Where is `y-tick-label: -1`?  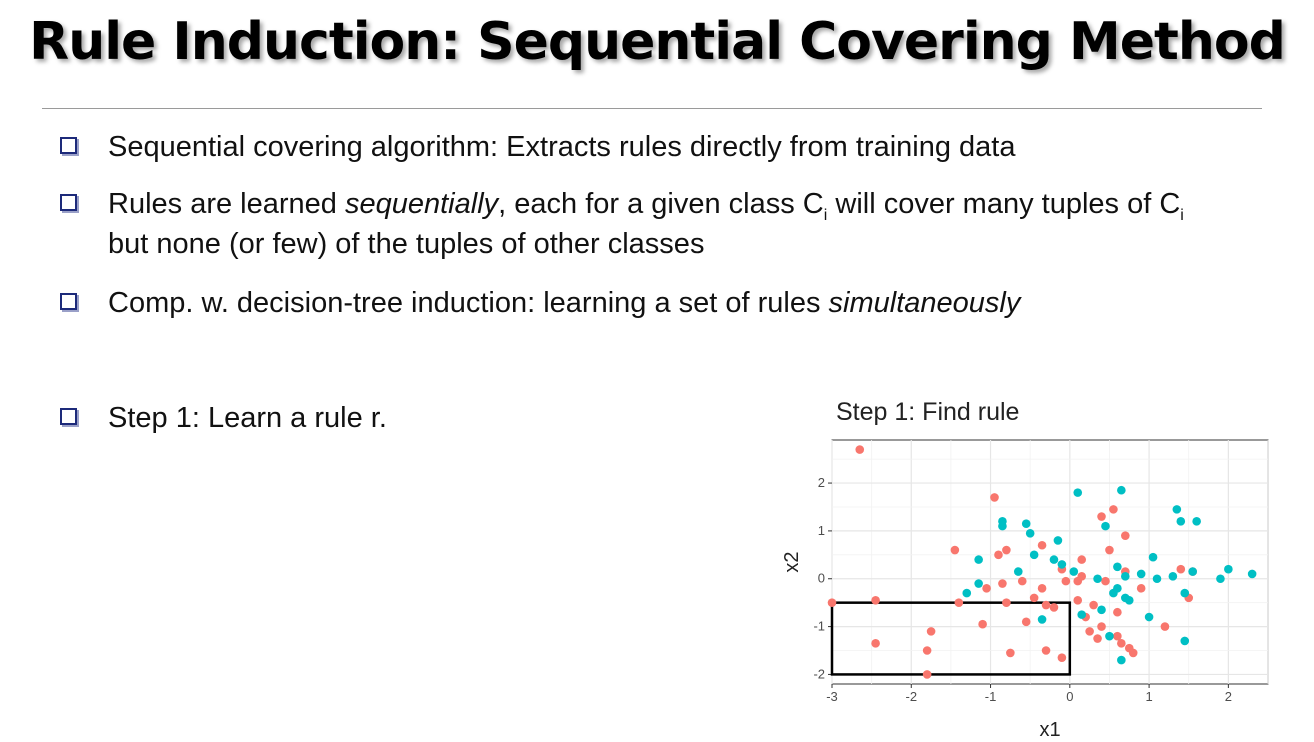
y-tick-label: -1 is located at coordinates (819, 626).